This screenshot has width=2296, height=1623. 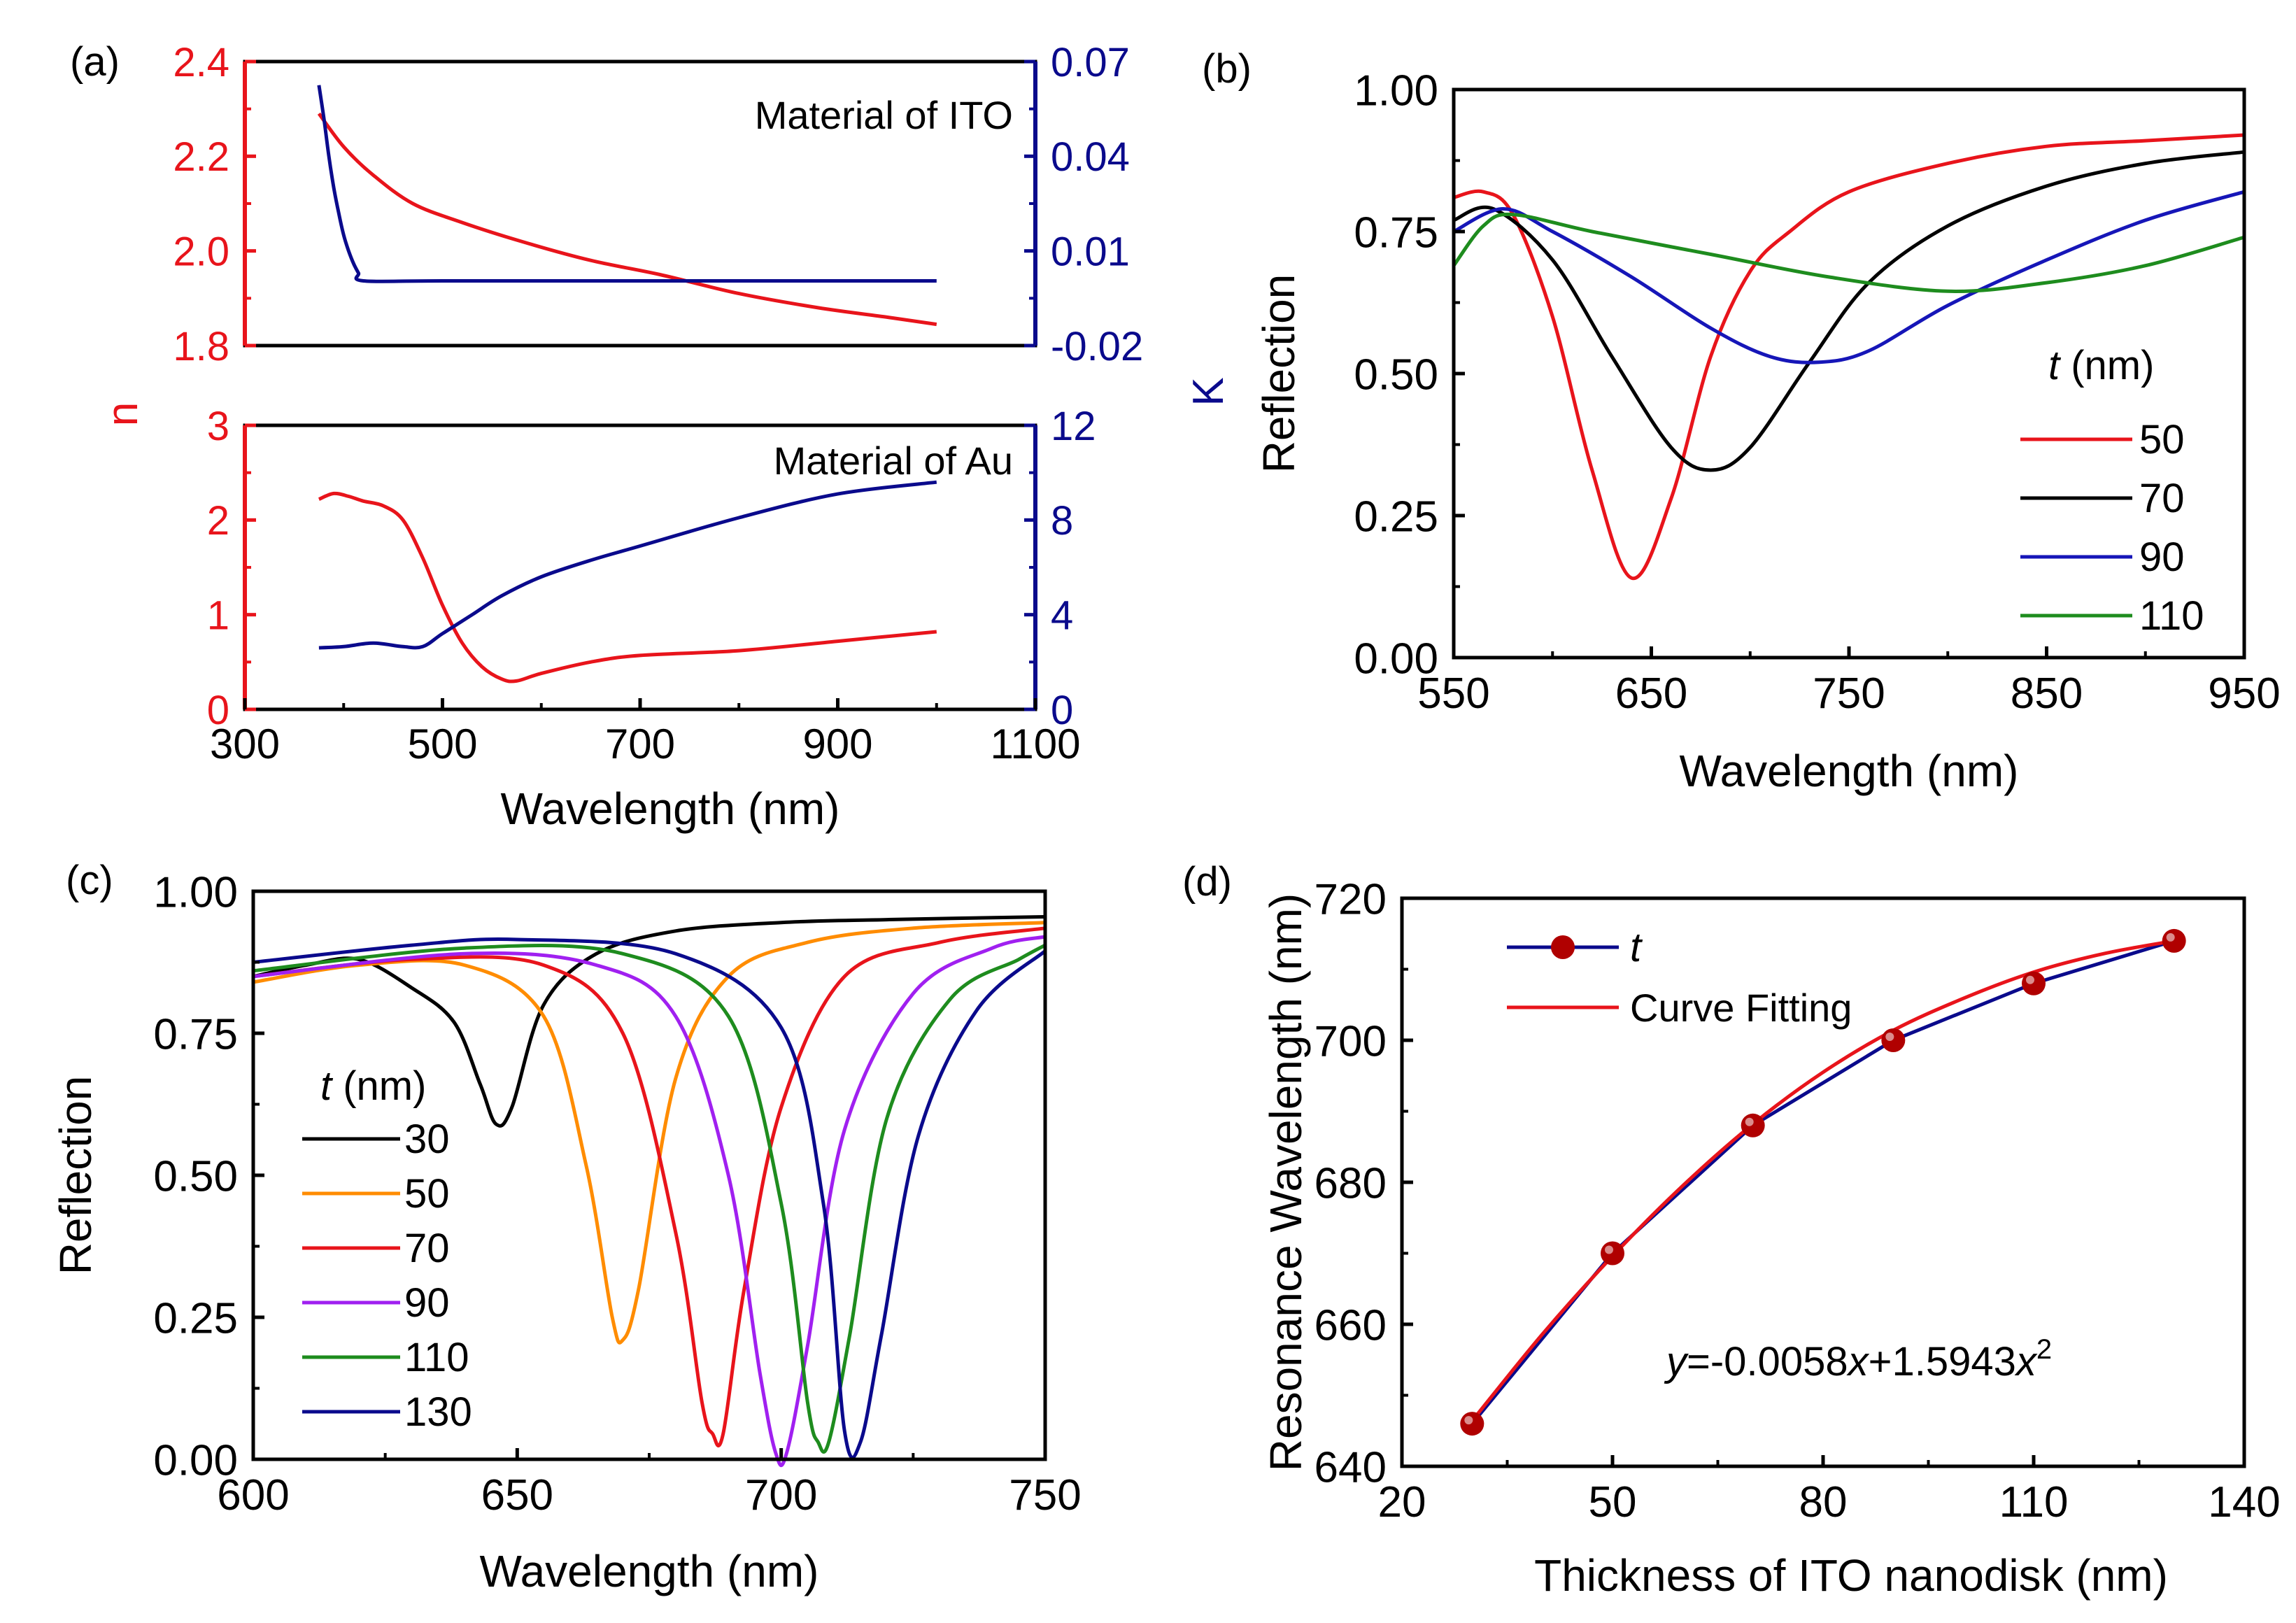 What do you see at coordinates (218, 521) in the screenshot?
I see `au-left-tick-label-2: 2` at bounding box center [218, 521].